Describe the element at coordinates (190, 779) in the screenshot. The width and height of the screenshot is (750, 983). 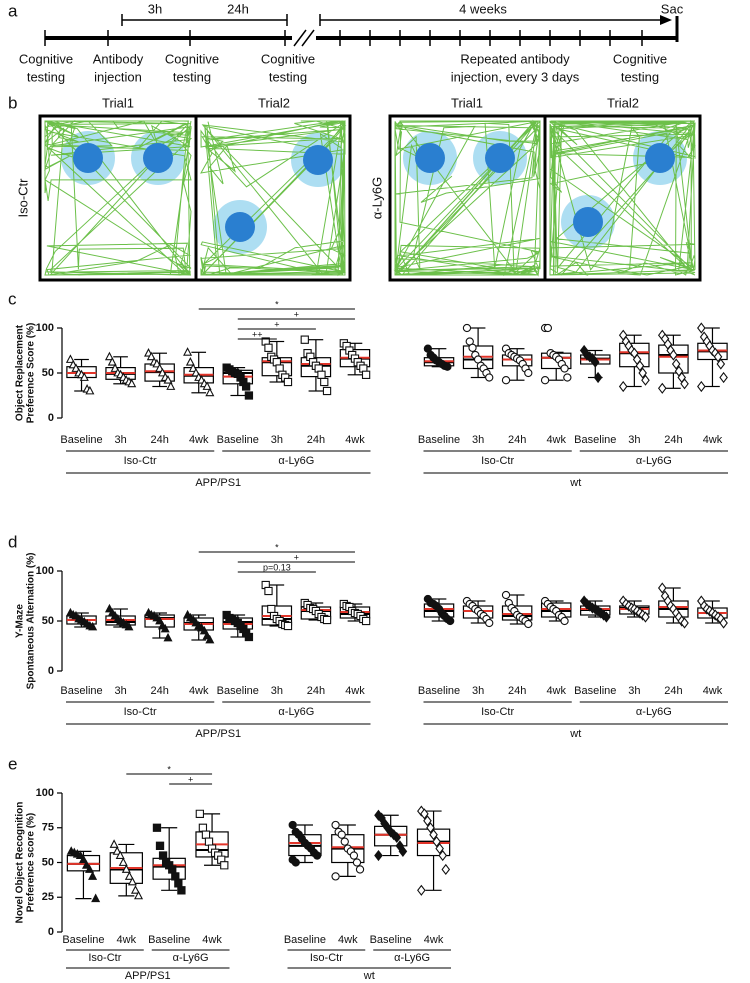
I see `significance-label: +` at that location.